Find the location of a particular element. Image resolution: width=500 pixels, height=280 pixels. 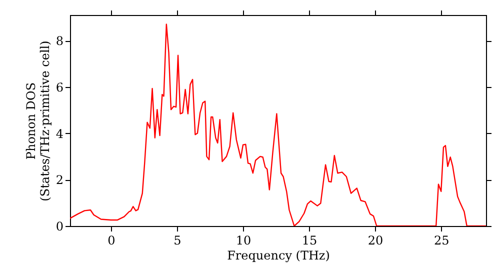

x-tick-label: 5 is located at coordinates (178, 241).